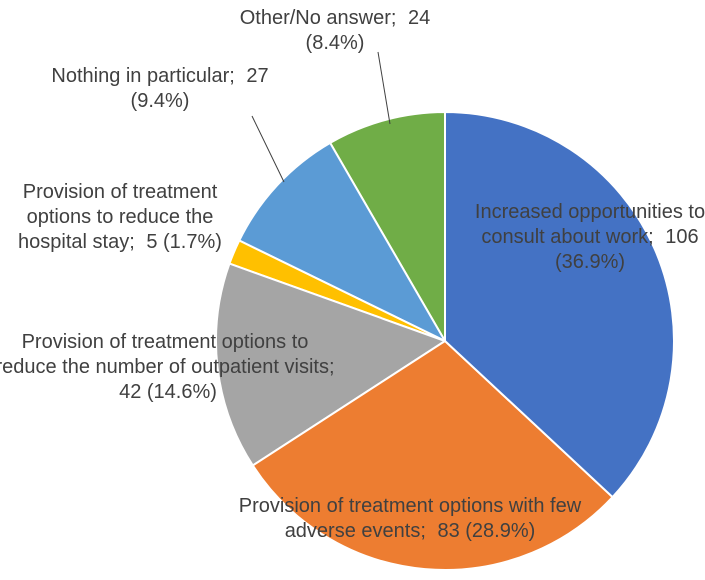  I want to click on category-label: Other/No answer;, so click(318, 18).